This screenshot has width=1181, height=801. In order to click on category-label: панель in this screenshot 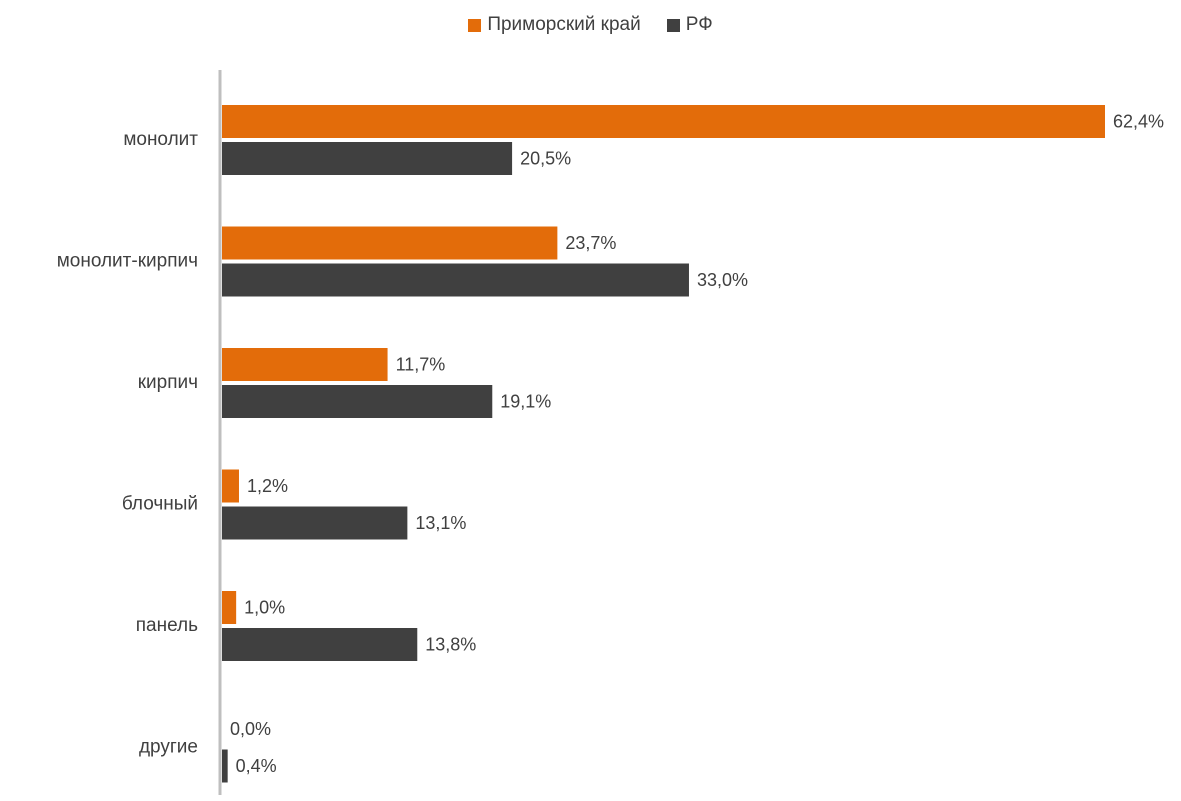, I will do `click(167, 625)`.